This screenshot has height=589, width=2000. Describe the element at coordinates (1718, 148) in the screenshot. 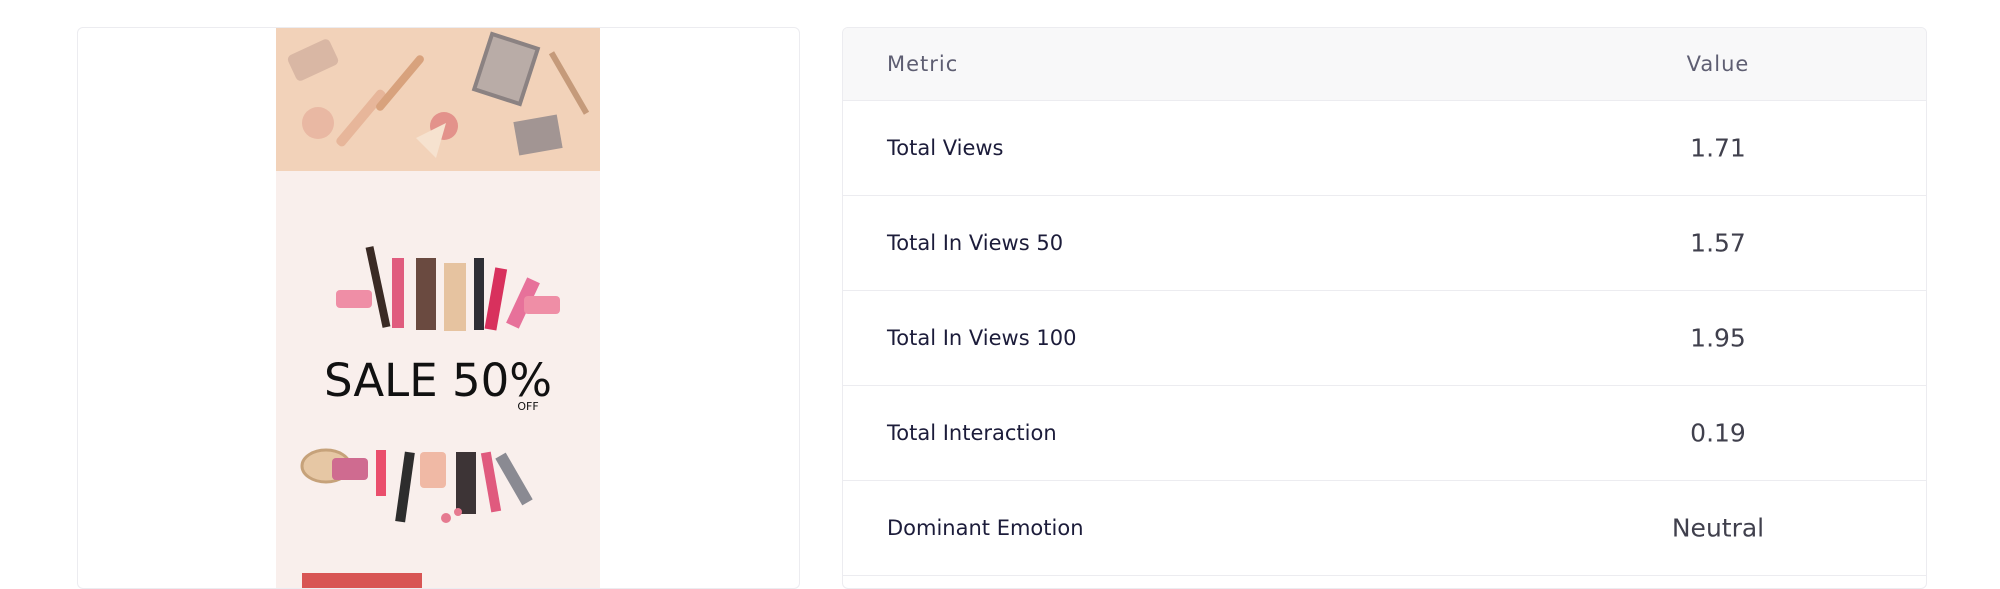

I see `value-cell: 1.71` at that location.